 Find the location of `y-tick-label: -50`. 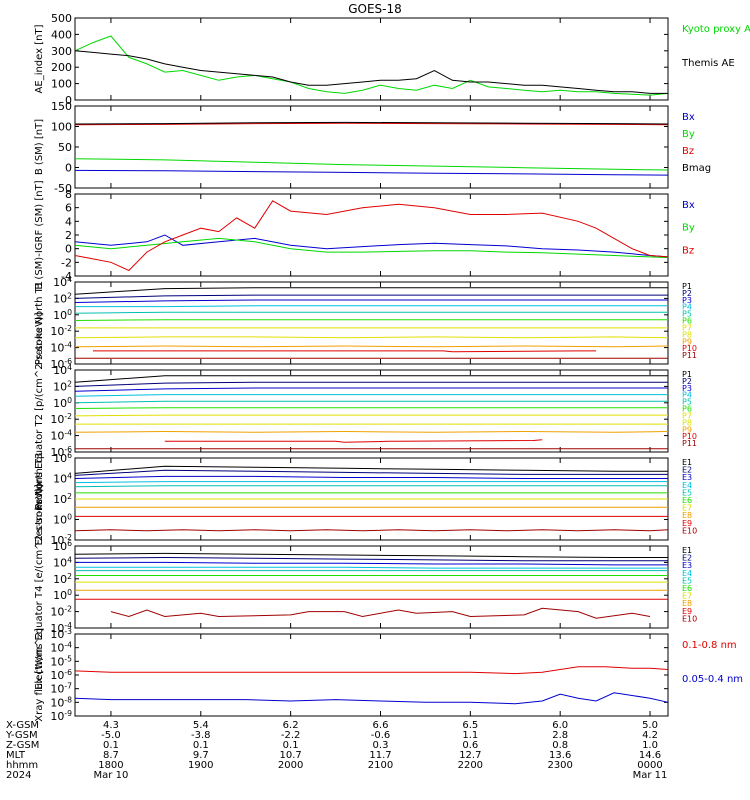

y-tick-label: -50 is located at coordinates (63, 188).